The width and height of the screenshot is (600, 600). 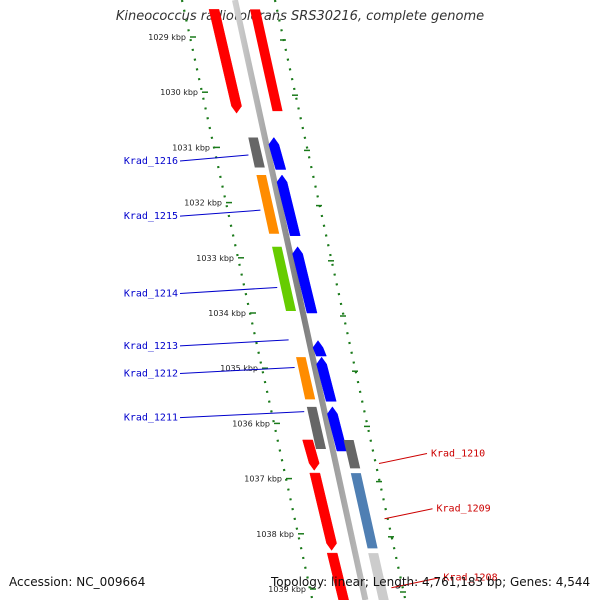 I want to click on gene-label-text: Krad_1209, so click(x=464, y=509).